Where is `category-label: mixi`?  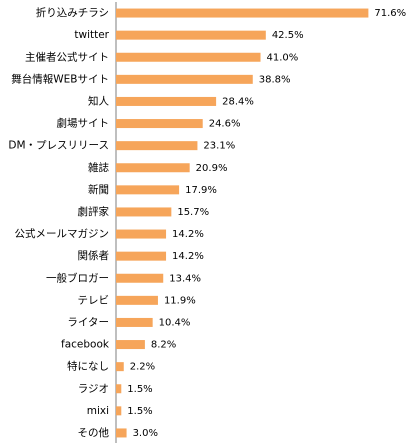 category-label: mixi is located at coordinates (98, 411).